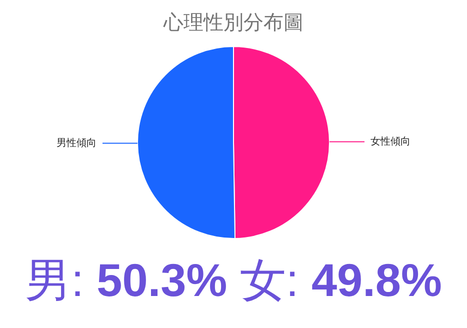  Describe the element at coordinates (390, 141) in the screenshot. I see `slice-label: 女性傾向` at that location.